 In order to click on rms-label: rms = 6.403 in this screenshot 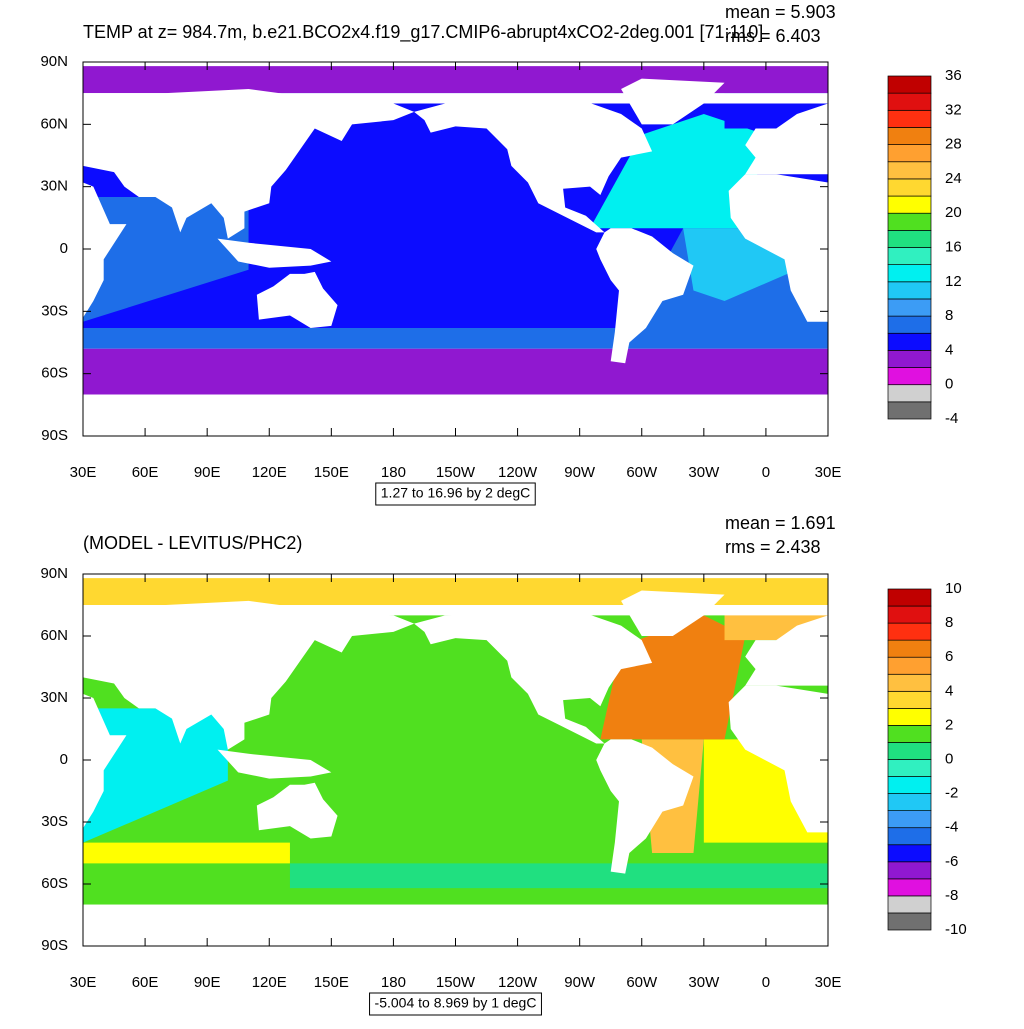, I will do `click(773, 36)`.